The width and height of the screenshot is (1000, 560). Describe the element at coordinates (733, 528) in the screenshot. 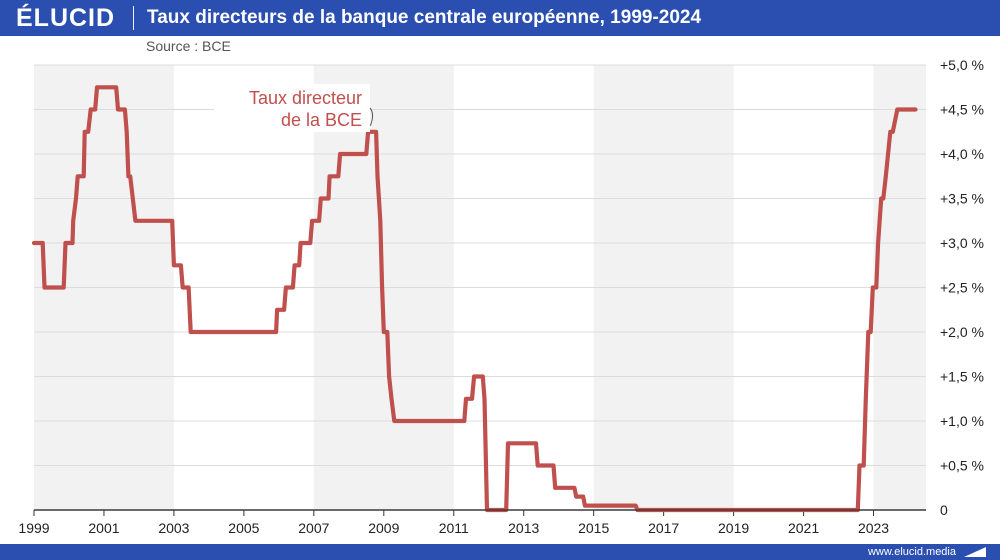

I see `x-tick-label: 2019` at that location.